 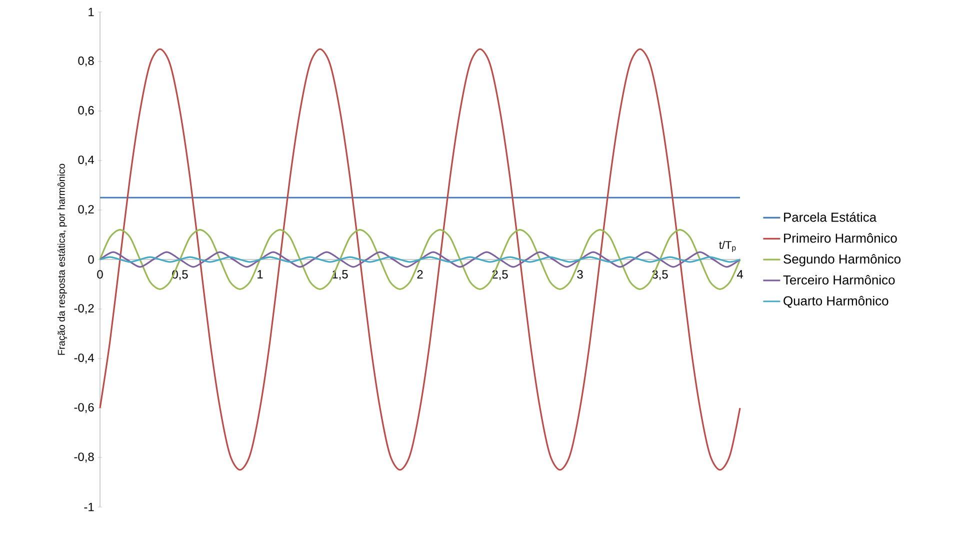 What do you see at coordinates (260, 274) in the screenshot?
I see `x-tick-label: 1` at bounding box center [260, 274].